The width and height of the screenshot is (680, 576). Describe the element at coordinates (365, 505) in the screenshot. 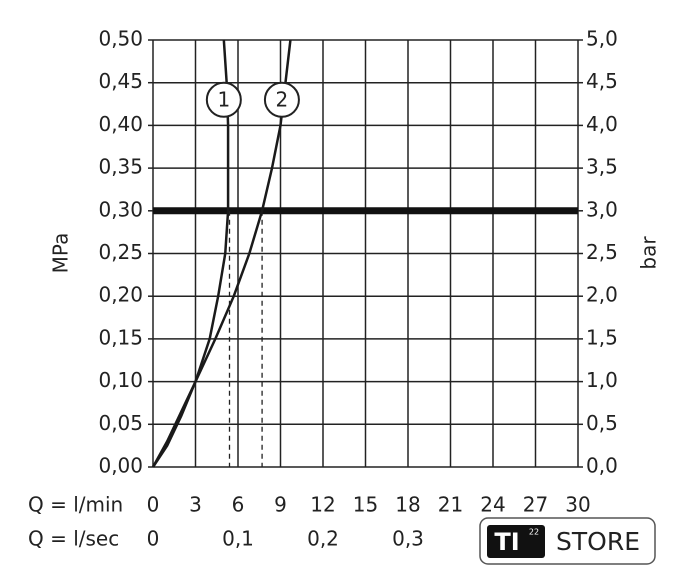

I see `x-tick-label: 15` at that location.